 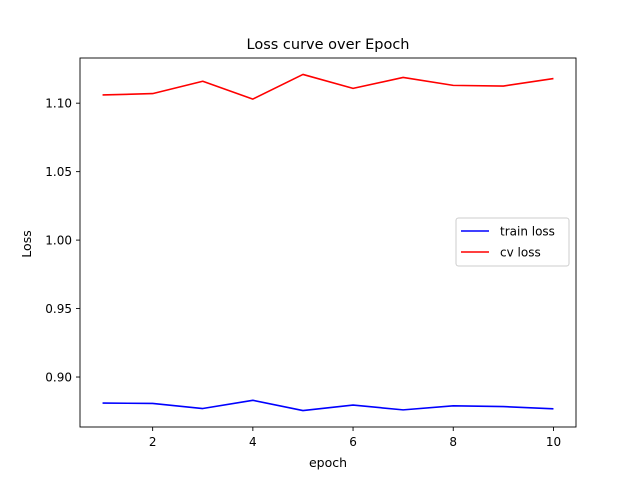 What do you see at coordinates (328, 45) in the screenshot?
I see `chart-title: Loss curve over Epoch` at bounding box center [328, 45].